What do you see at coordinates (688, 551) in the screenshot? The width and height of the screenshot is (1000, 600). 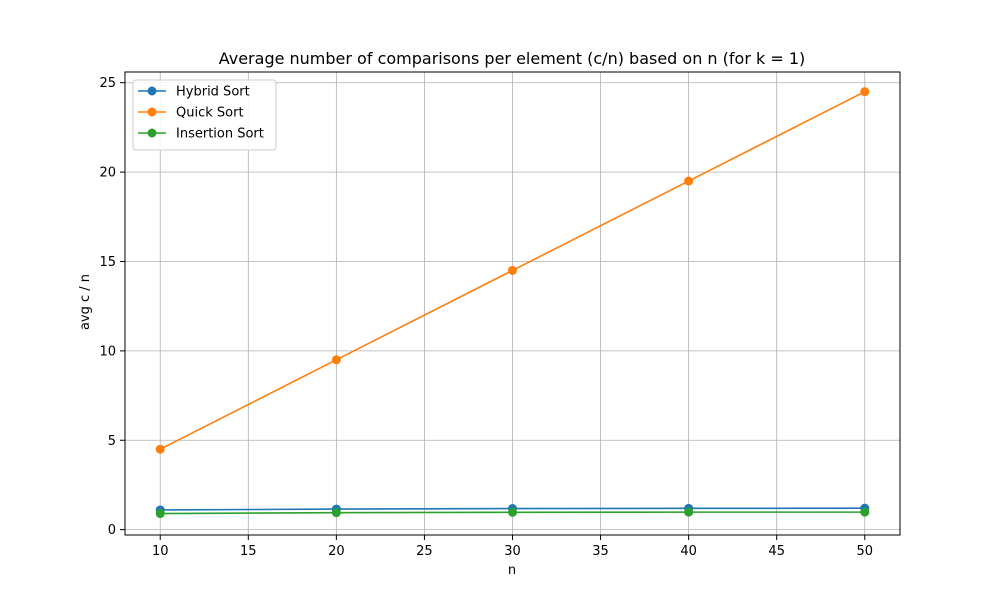 I see `x-tick-label: 40` at bounding box center [688, 551].